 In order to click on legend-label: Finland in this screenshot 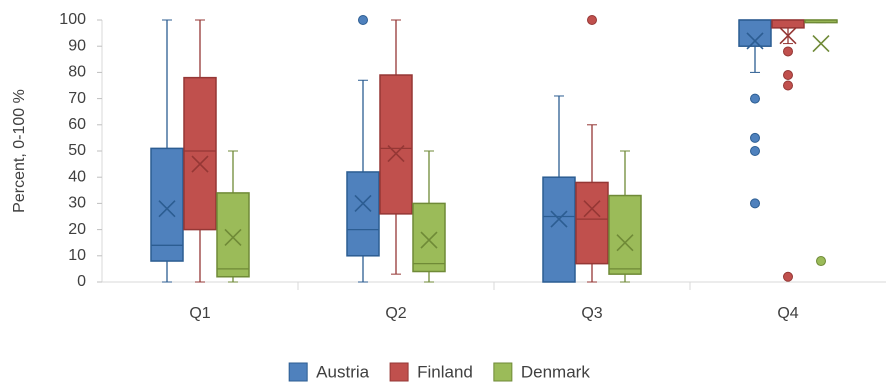, I will do `click(445, 371)`.